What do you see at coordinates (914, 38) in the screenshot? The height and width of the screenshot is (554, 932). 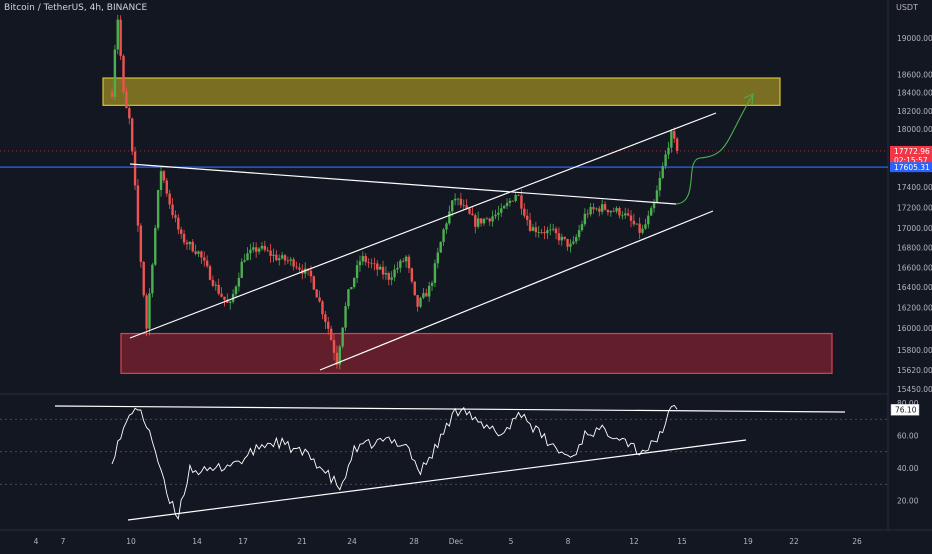 I see `price-tick-label: 19000.00` at bounding box center [914, 38].